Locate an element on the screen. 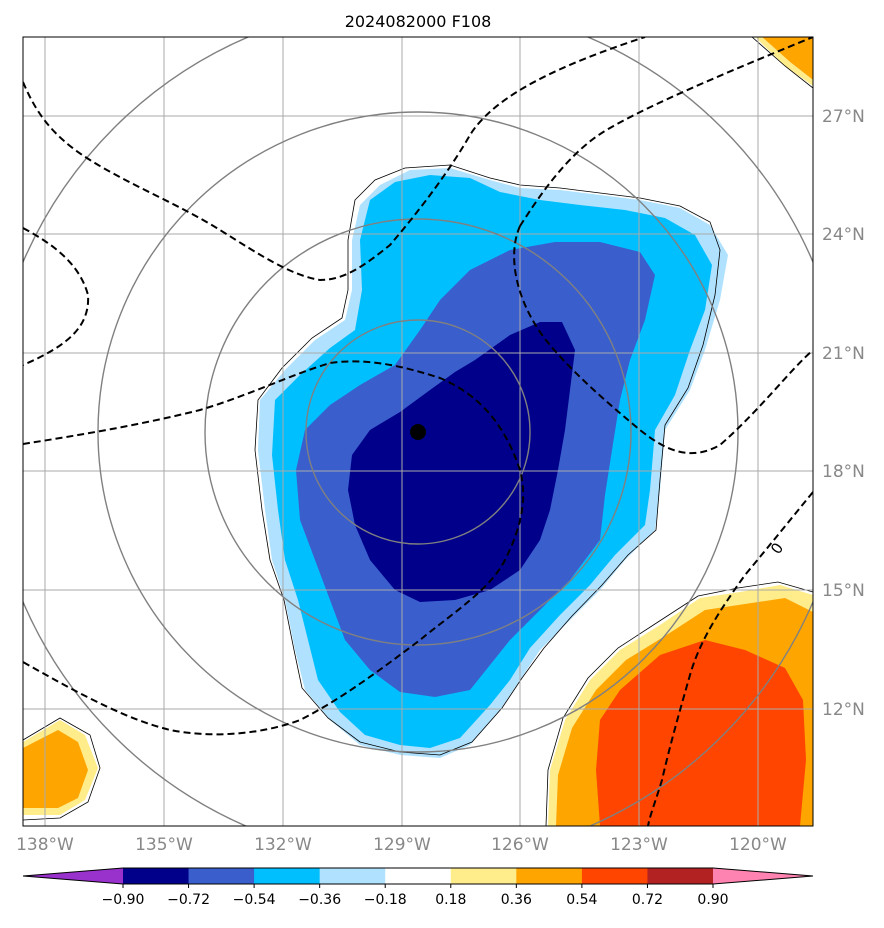 The image size is (884, 928). lat-tick-labels: 27°N 24°N 21°N 18°N 15°N 12°N is located at coordinates (843, 413).